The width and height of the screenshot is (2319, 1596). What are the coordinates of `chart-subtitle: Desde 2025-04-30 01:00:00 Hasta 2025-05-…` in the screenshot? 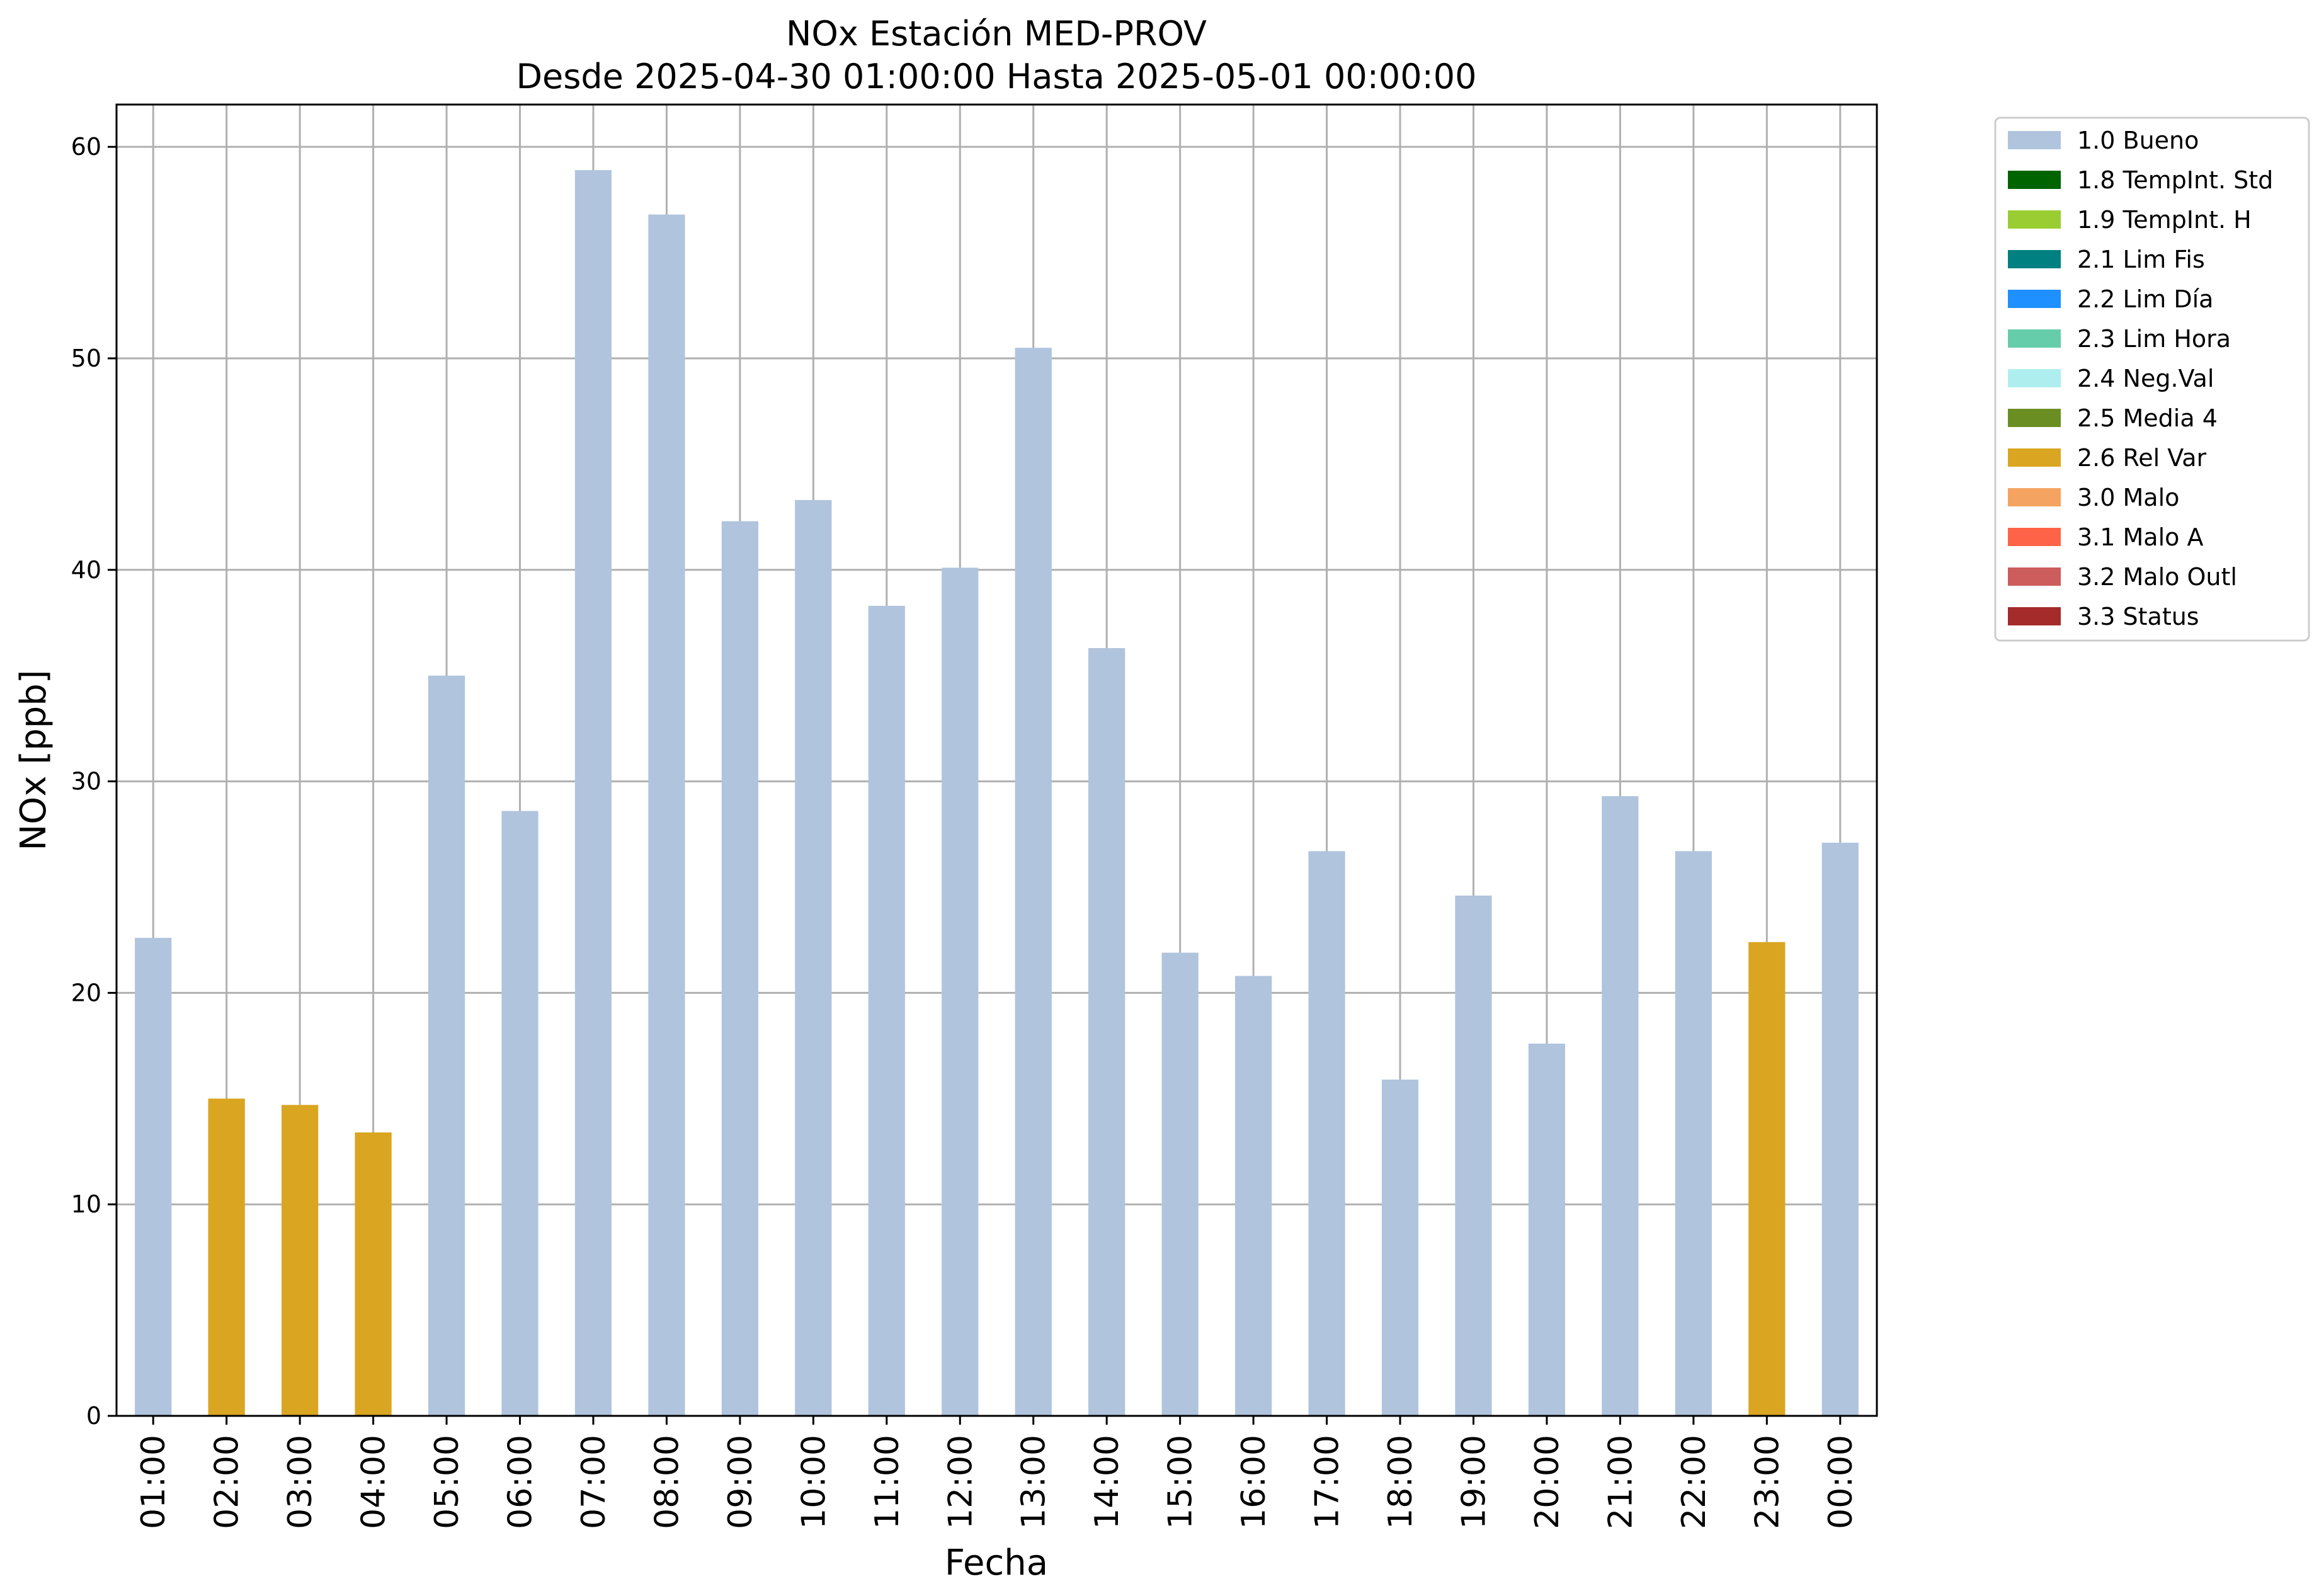 It's located at (996, 76).